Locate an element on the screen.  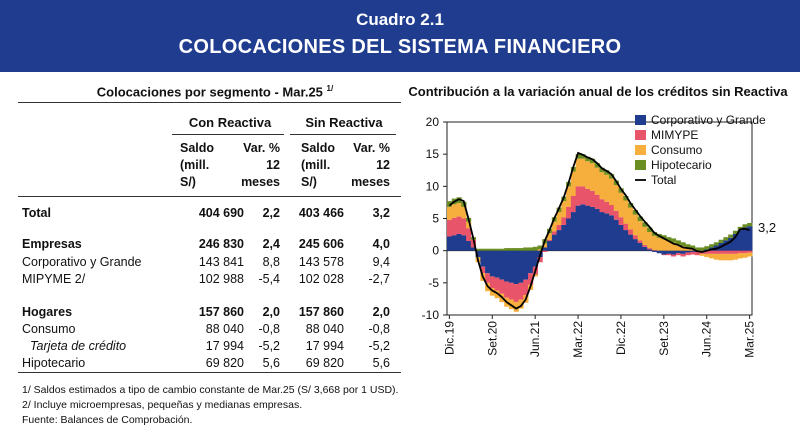
col-header-line: meses is located at coordinates (260, 182).